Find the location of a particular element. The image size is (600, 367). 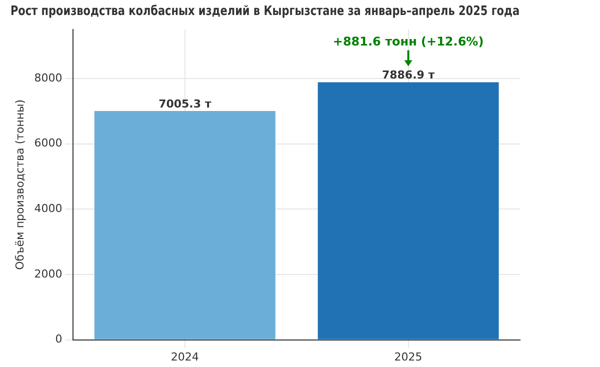

y-tick-label: 0 is located at coordinates (58, 339).